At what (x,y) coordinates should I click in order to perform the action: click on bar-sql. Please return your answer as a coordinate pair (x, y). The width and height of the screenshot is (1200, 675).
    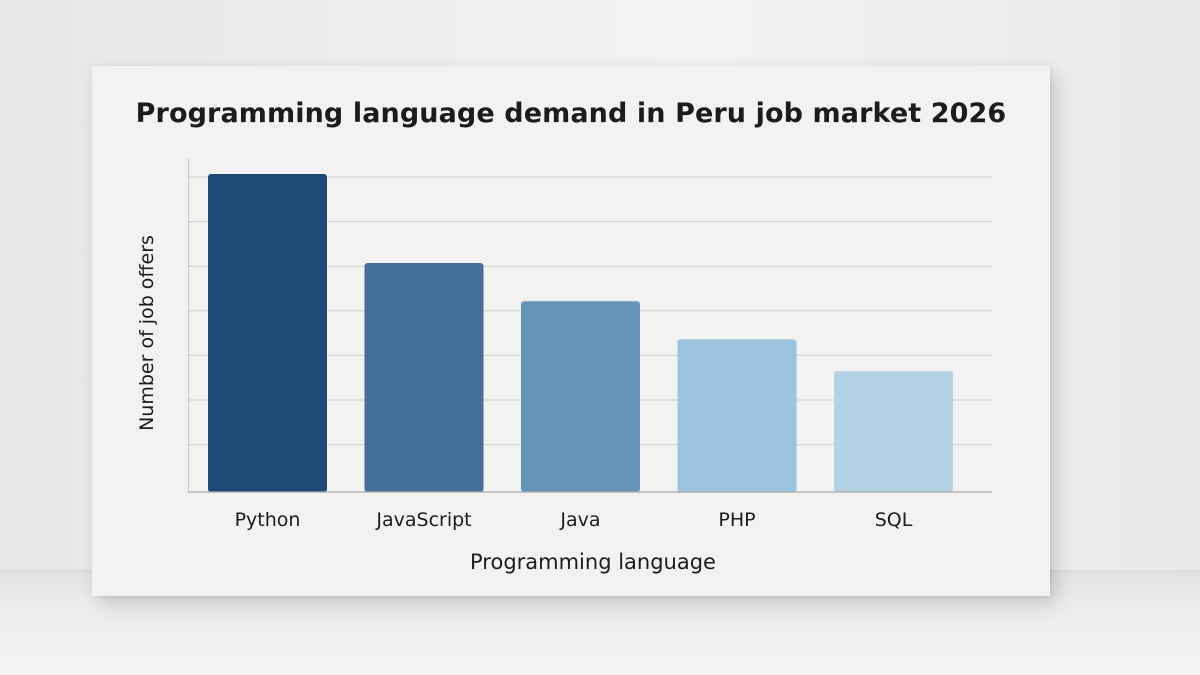
    Looking at the image, I should click on (893, 431).